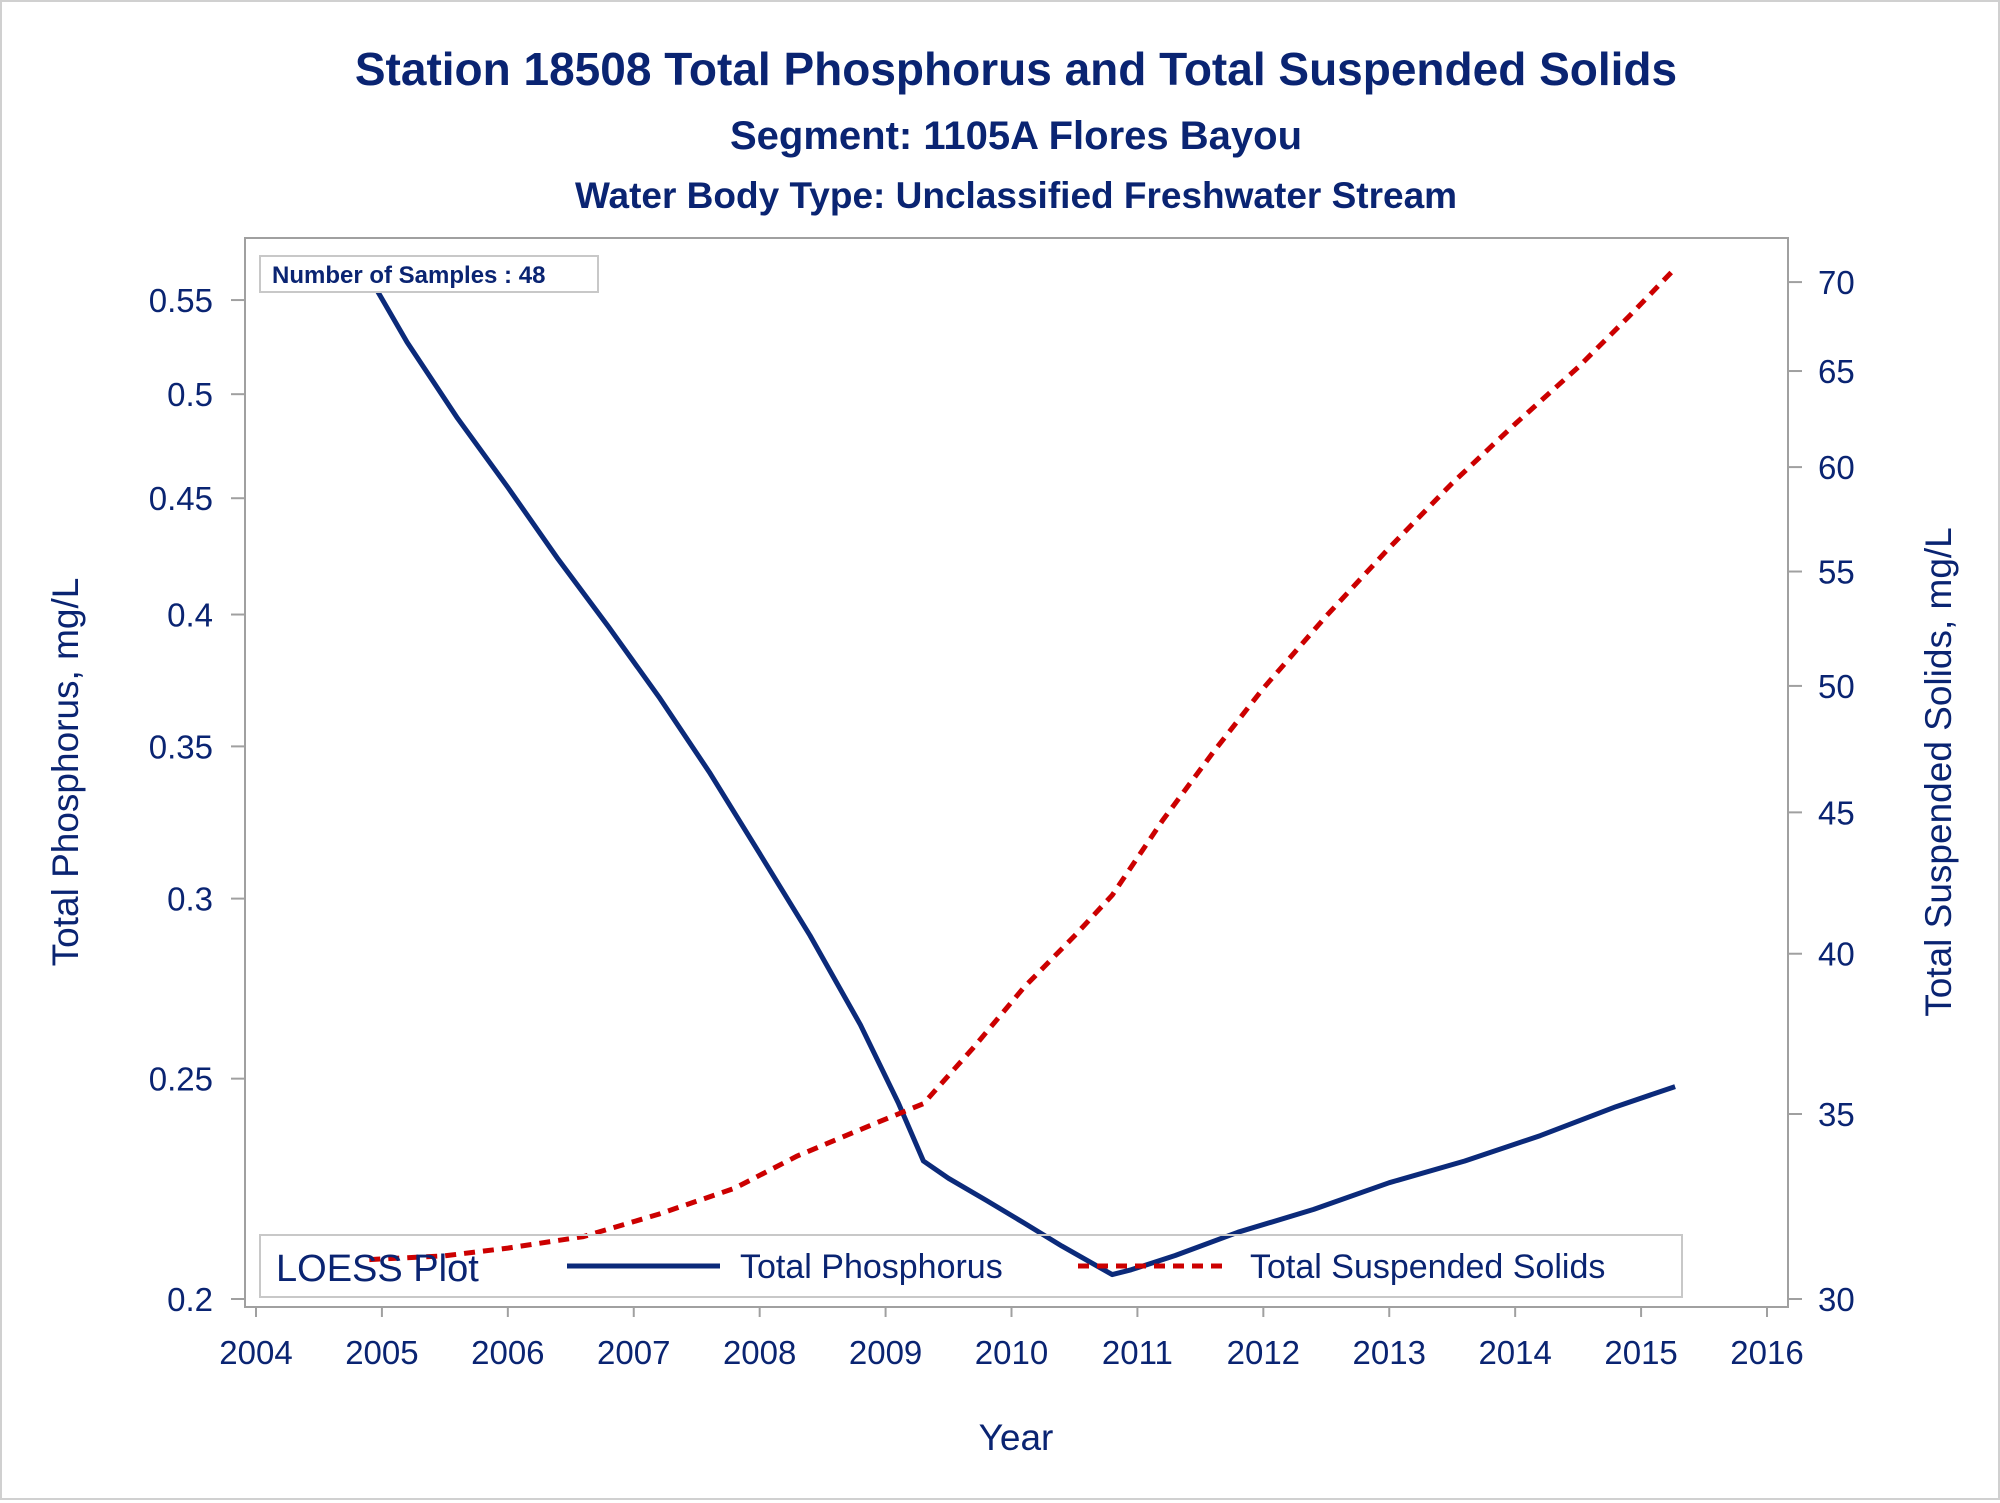 The image size is (2000, 1503). I want to click on legend-label-tss: Total Suspended Solids, so click(1427, 1267).